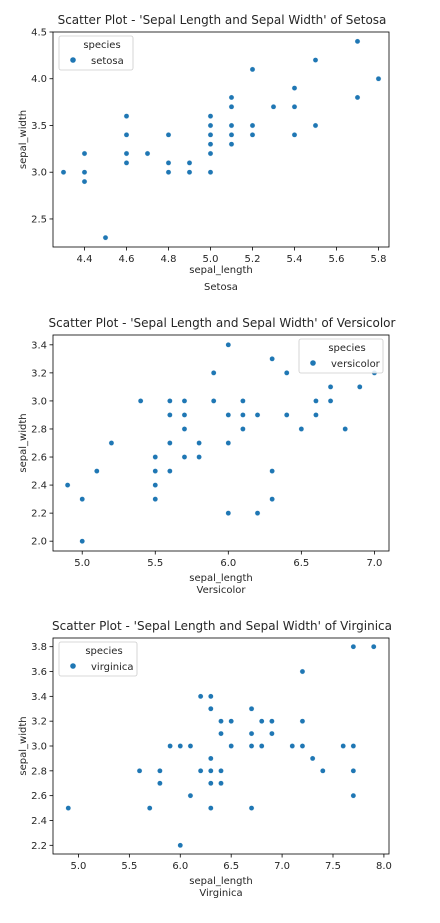 The width and height of the screenshot is (440, 923). I want to click on y-tick-label: 2.6, so click(39, 458).